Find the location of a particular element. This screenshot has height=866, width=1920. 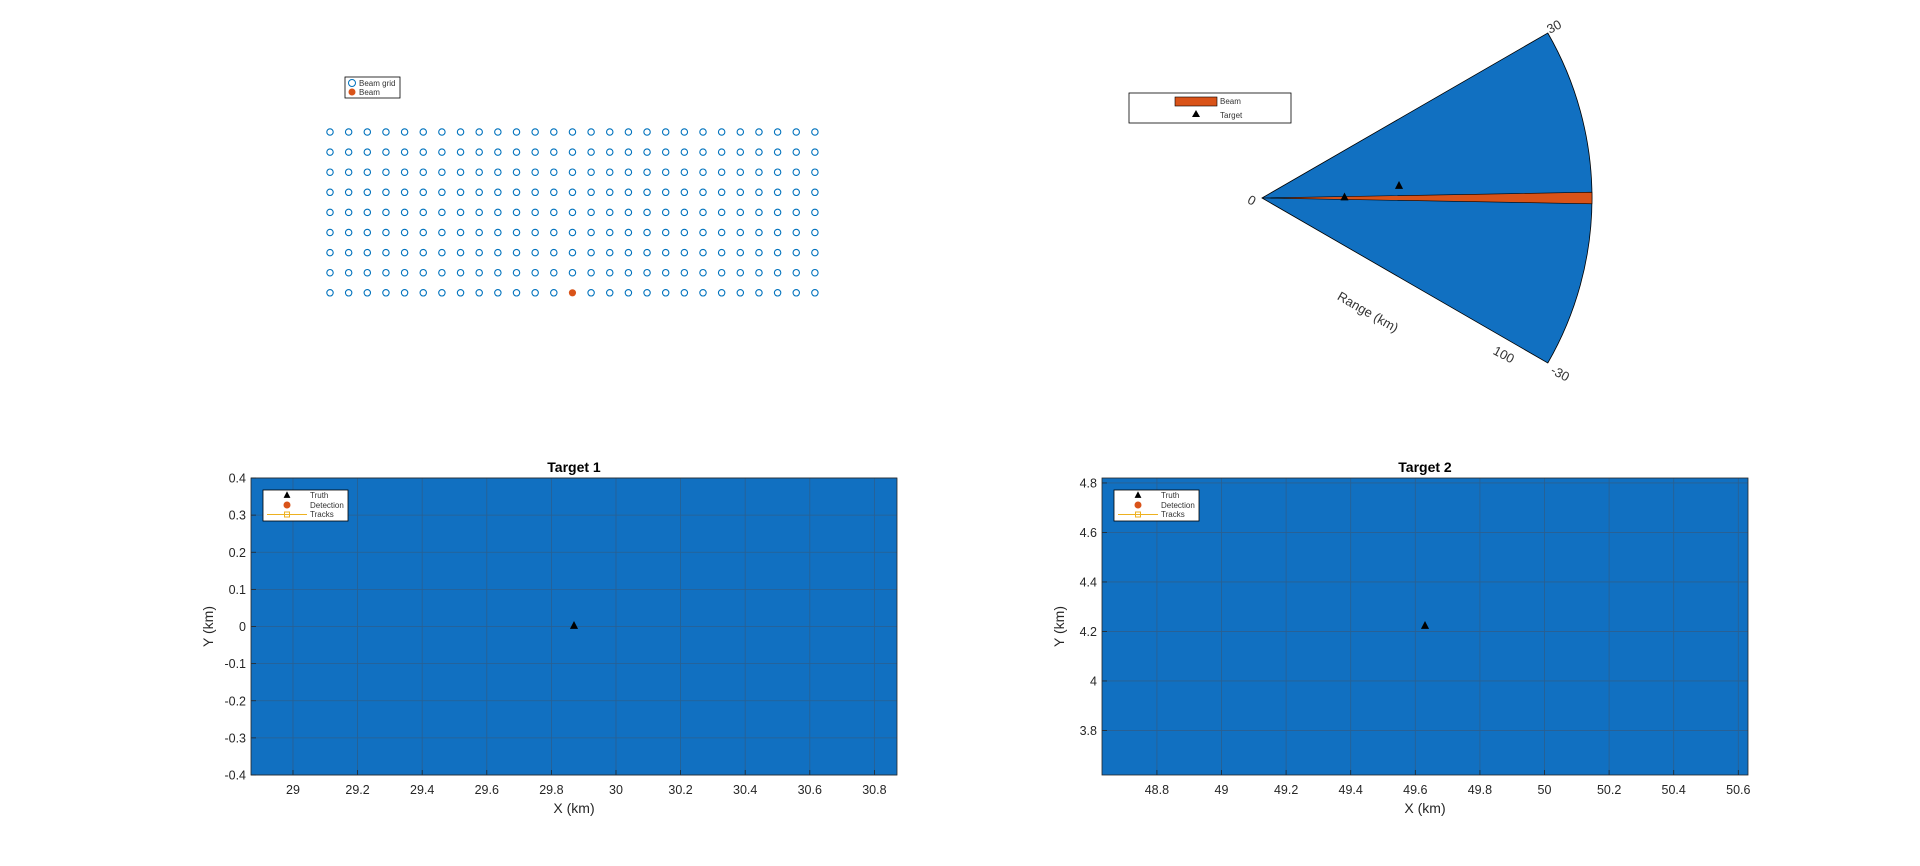

legend-label-tracks: Tracks is located at coordinates (322, 514).